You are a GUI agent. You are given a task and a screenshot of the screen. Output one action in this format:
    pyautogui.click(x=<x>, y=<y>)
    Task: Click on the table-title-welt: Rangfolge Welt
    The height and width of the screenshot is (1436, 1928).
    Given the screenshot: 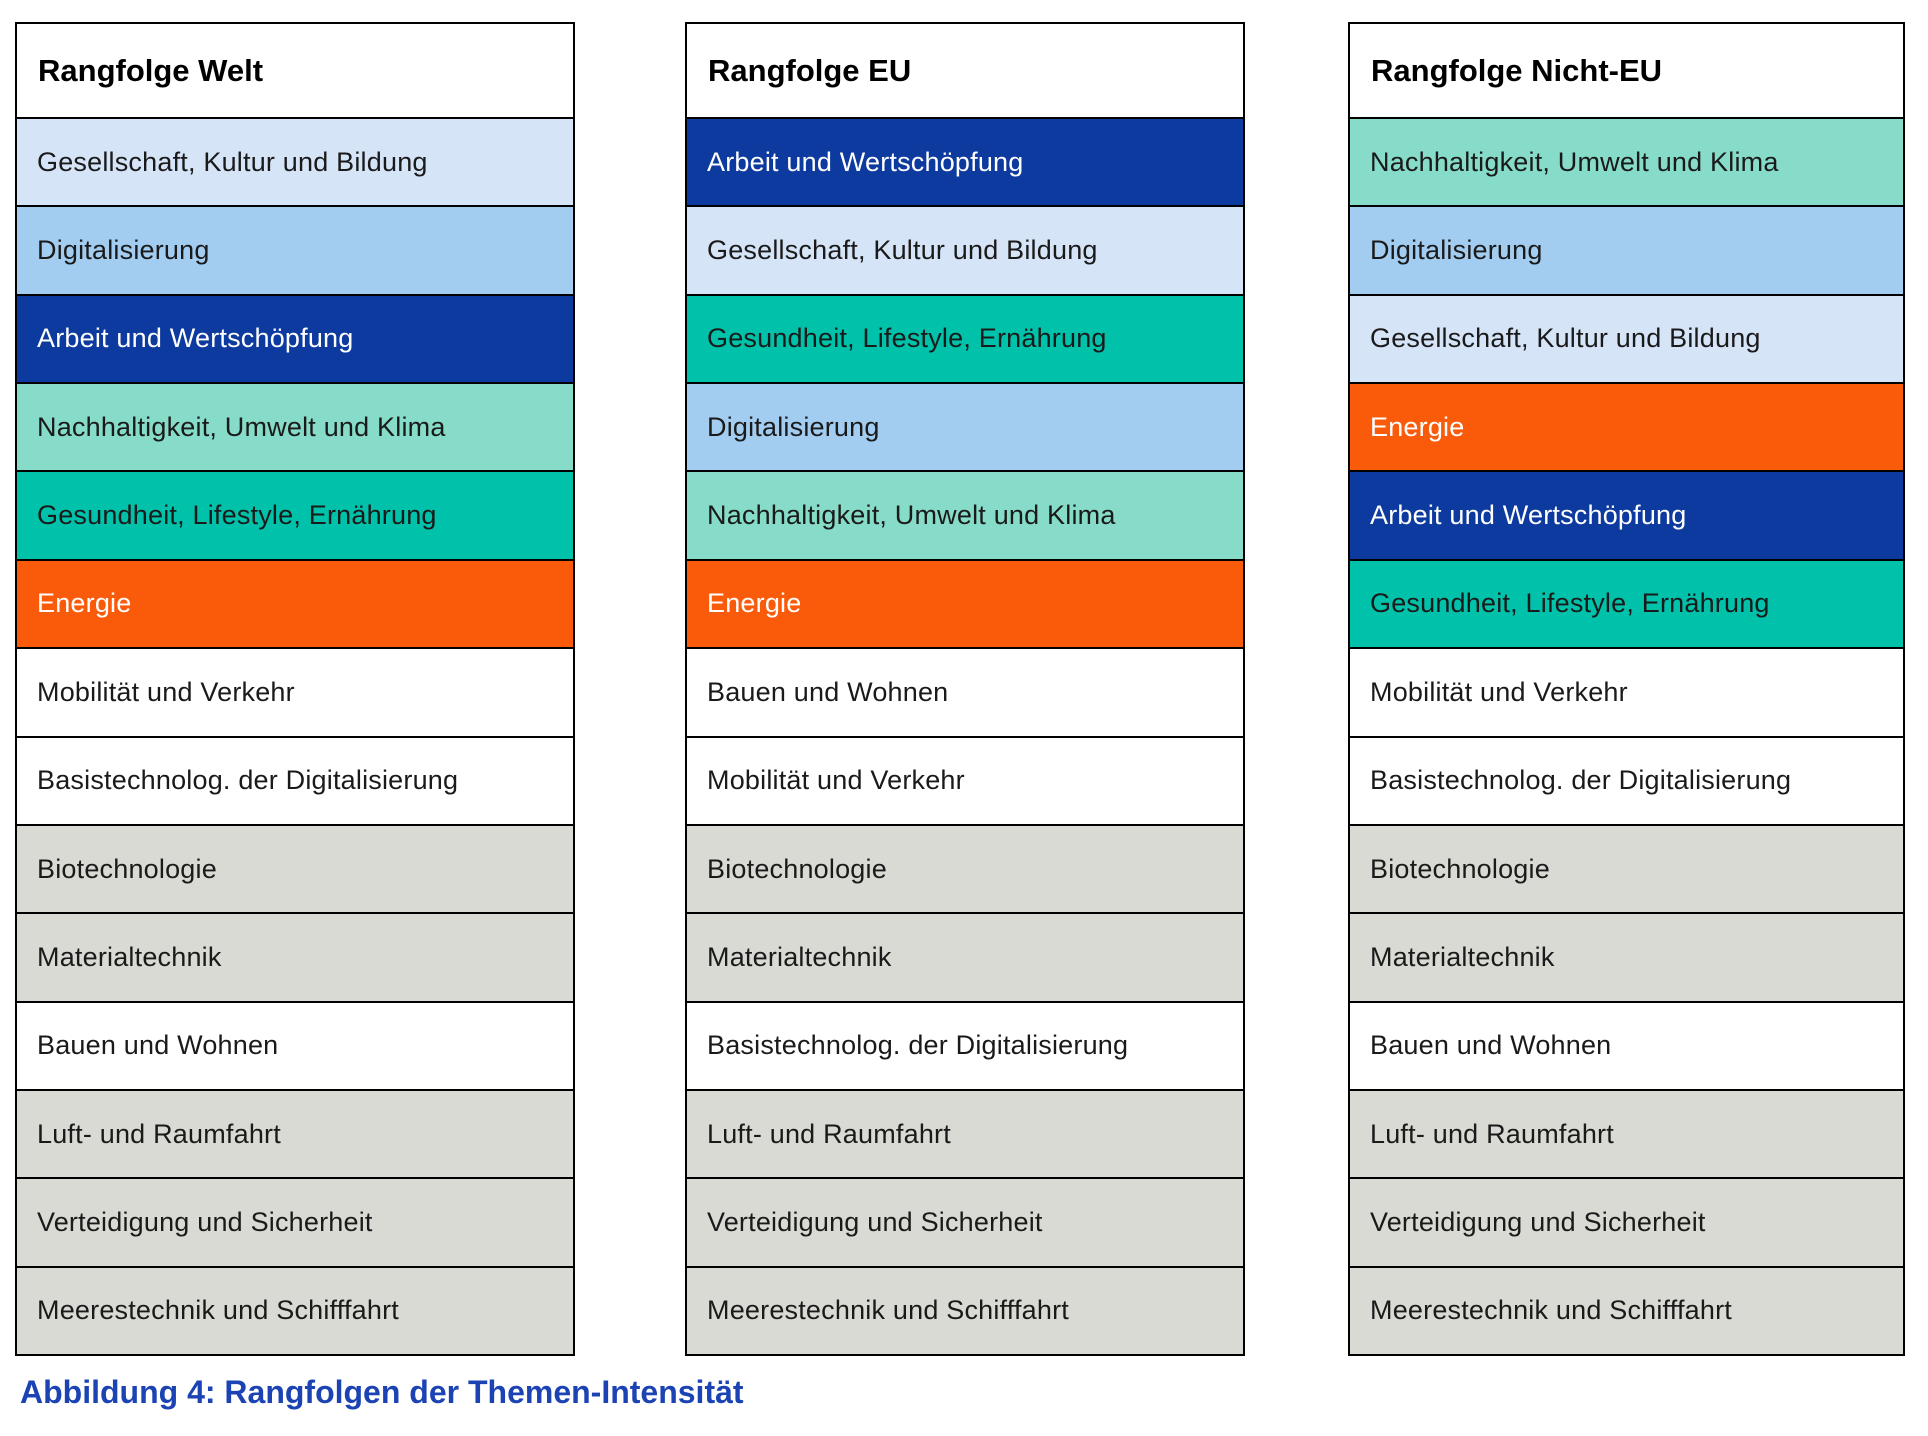 What is the action you would take?
    pyautogui.click(x=295, y=70)
    